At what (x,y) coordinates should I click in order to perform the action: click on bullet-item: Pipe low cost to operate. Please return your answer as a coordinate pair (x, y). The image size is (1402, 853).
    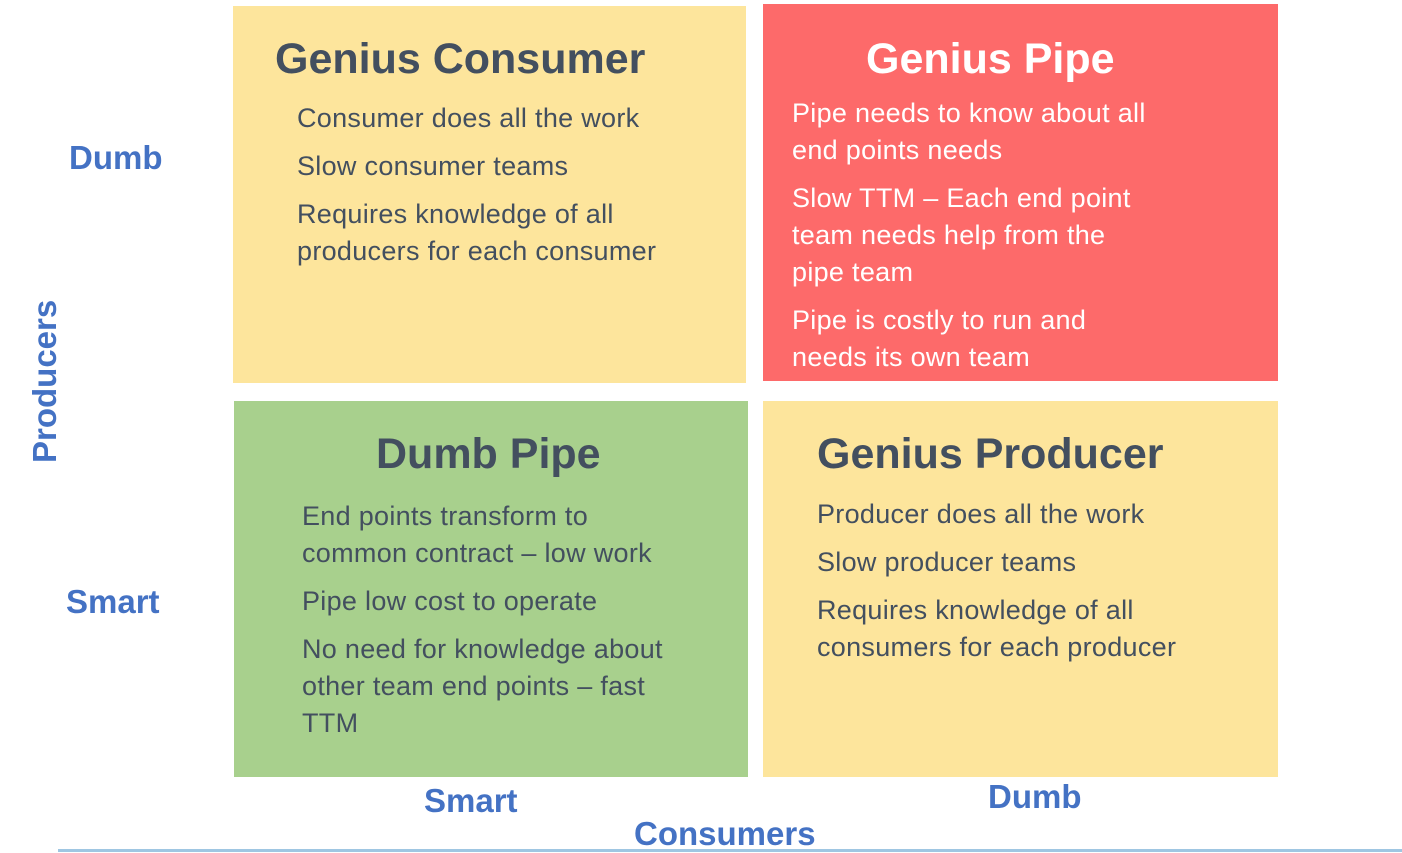
    Looking at the image, I should click on (450, 601).